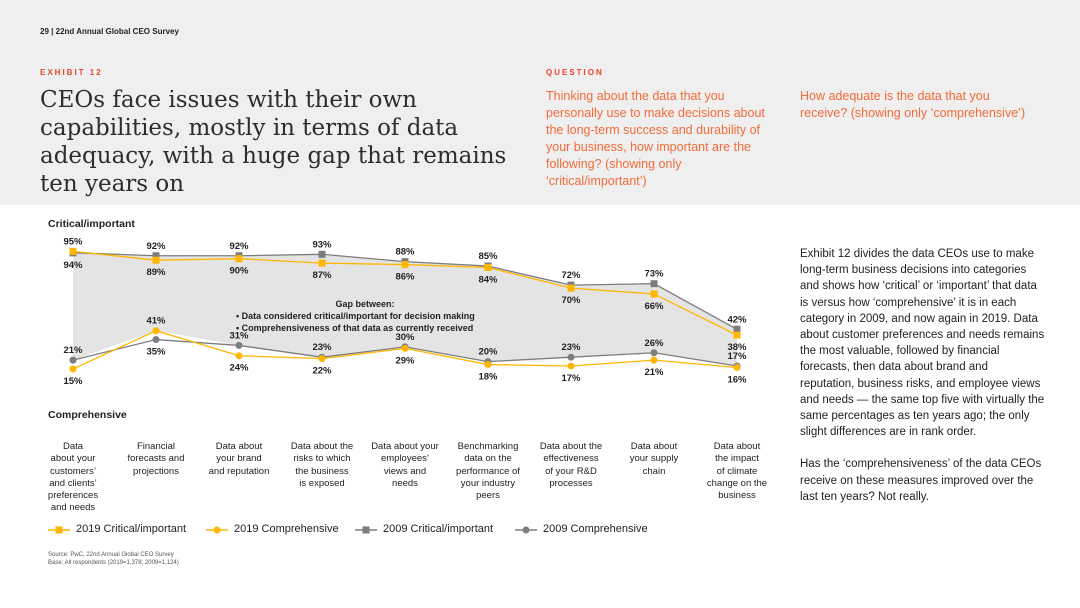 This screenshot has width=1080, height=608. Describe the element at coordinates (239, 459) in the screenshot. I see `category-label: Data about your brand and reputation` at that location.